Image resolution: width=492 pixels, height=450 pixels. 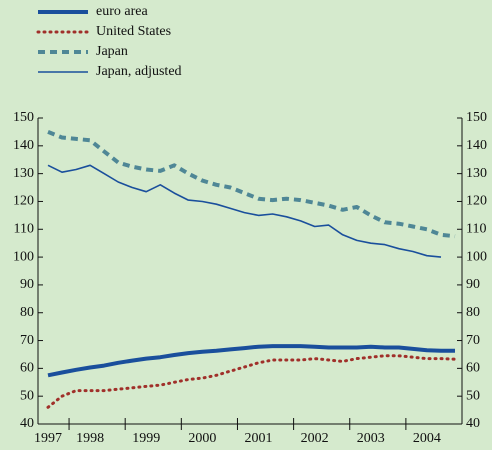 What do you see at coordinates (139, 71) in the screenshot?
I see `legend-label: Japan, adjusted` at bounding box center [139, 71].